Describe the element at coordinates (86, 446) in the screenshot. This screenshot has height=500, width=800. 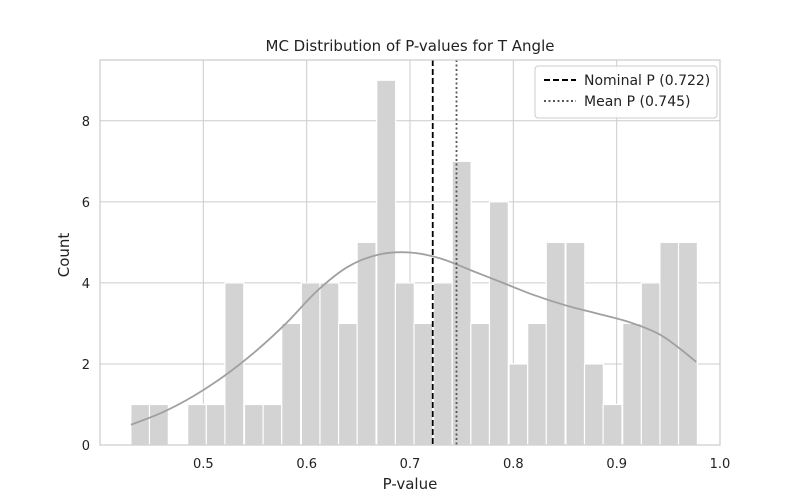
I see `y-tick-label: 0` at that location.